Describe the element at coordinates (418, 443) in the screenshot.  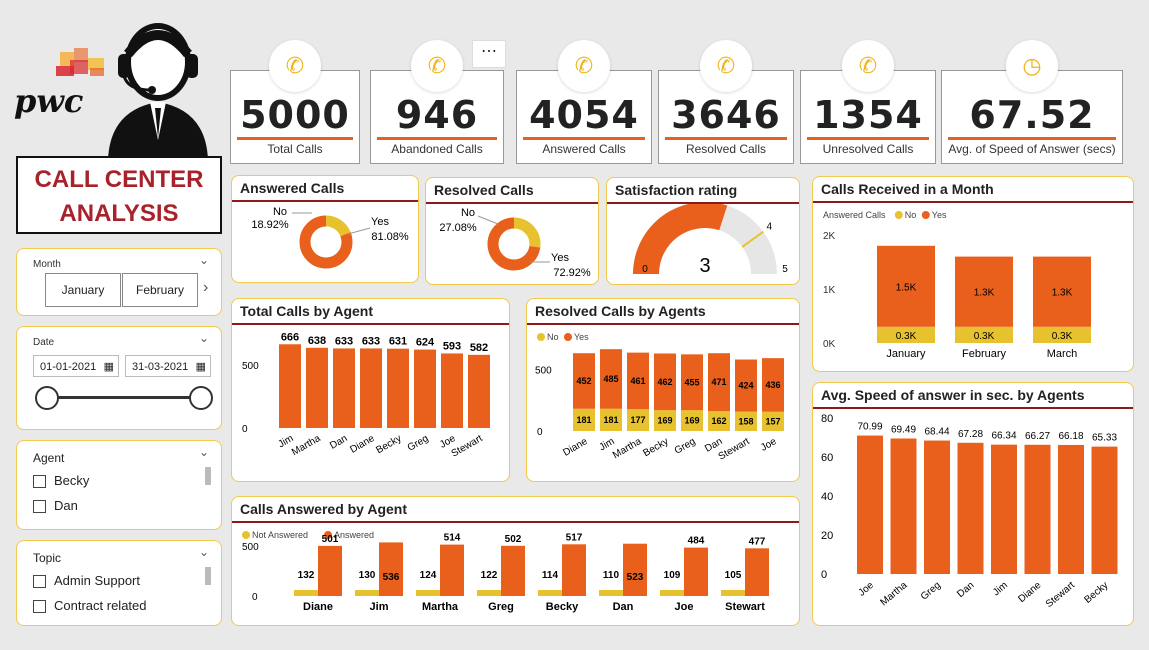
I see `x-tick-label: Greg` at that location.